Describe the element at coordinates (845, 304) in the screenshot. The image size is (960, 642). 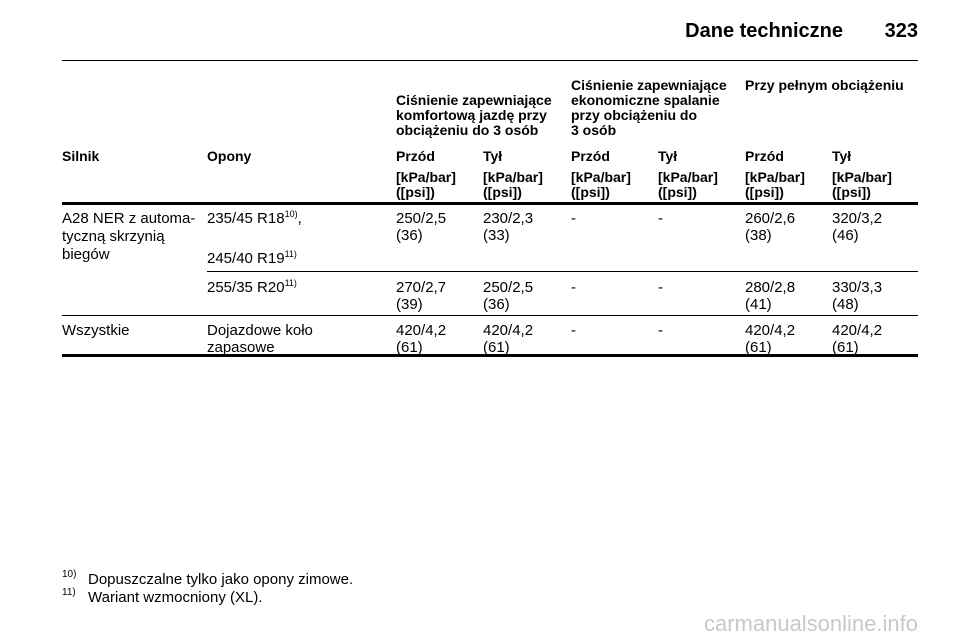
I see `pressure-cell: (48)` at that location.